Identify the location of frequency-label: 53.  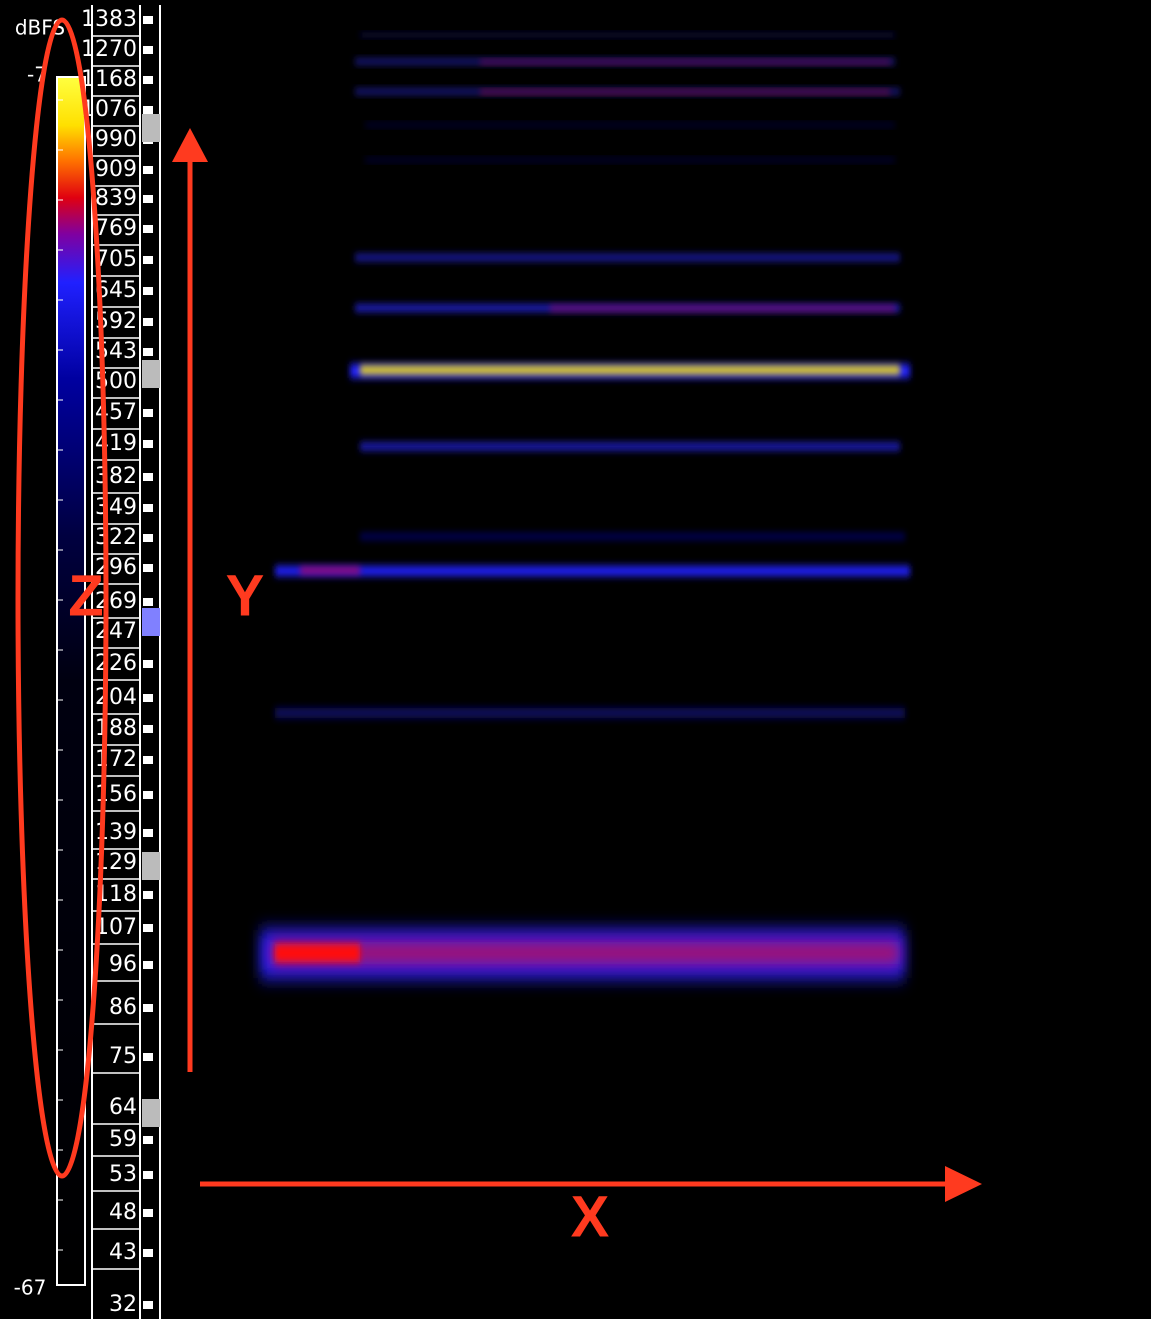
(123, 1174).